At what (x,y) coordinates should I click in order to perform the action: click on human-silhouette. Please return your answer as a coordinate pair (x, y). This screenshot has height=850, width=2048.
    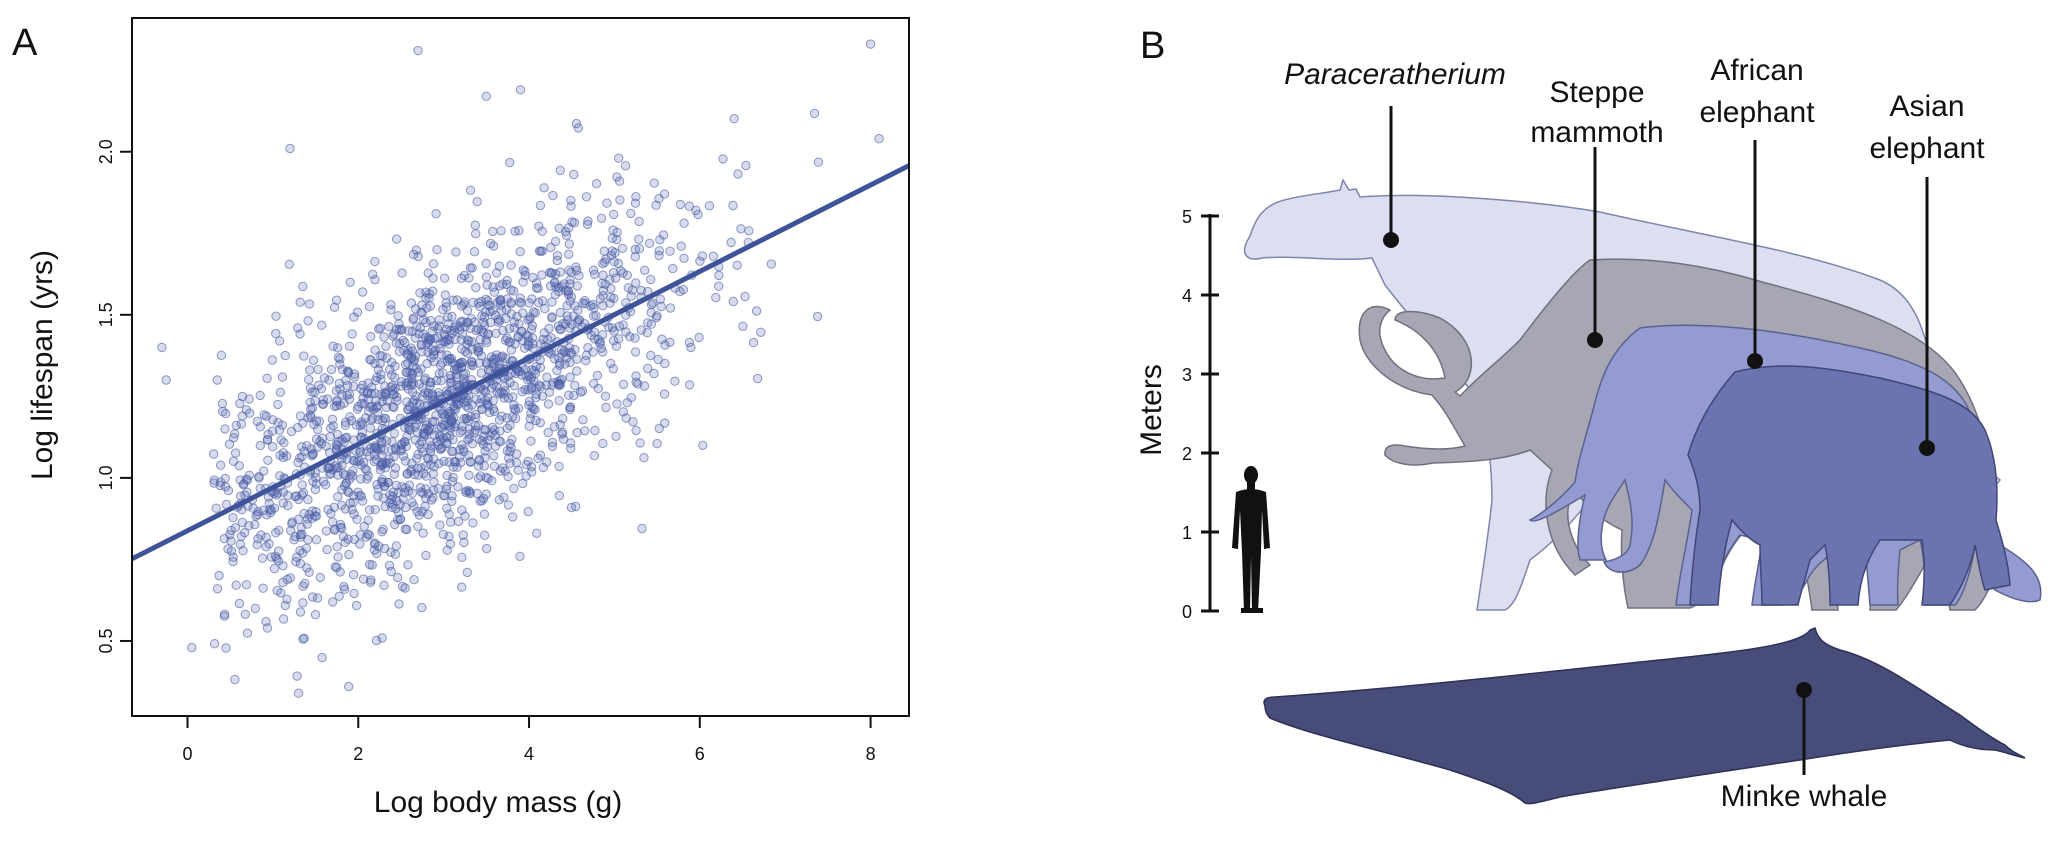
    Looking at the image, I should click on (1251, 539).